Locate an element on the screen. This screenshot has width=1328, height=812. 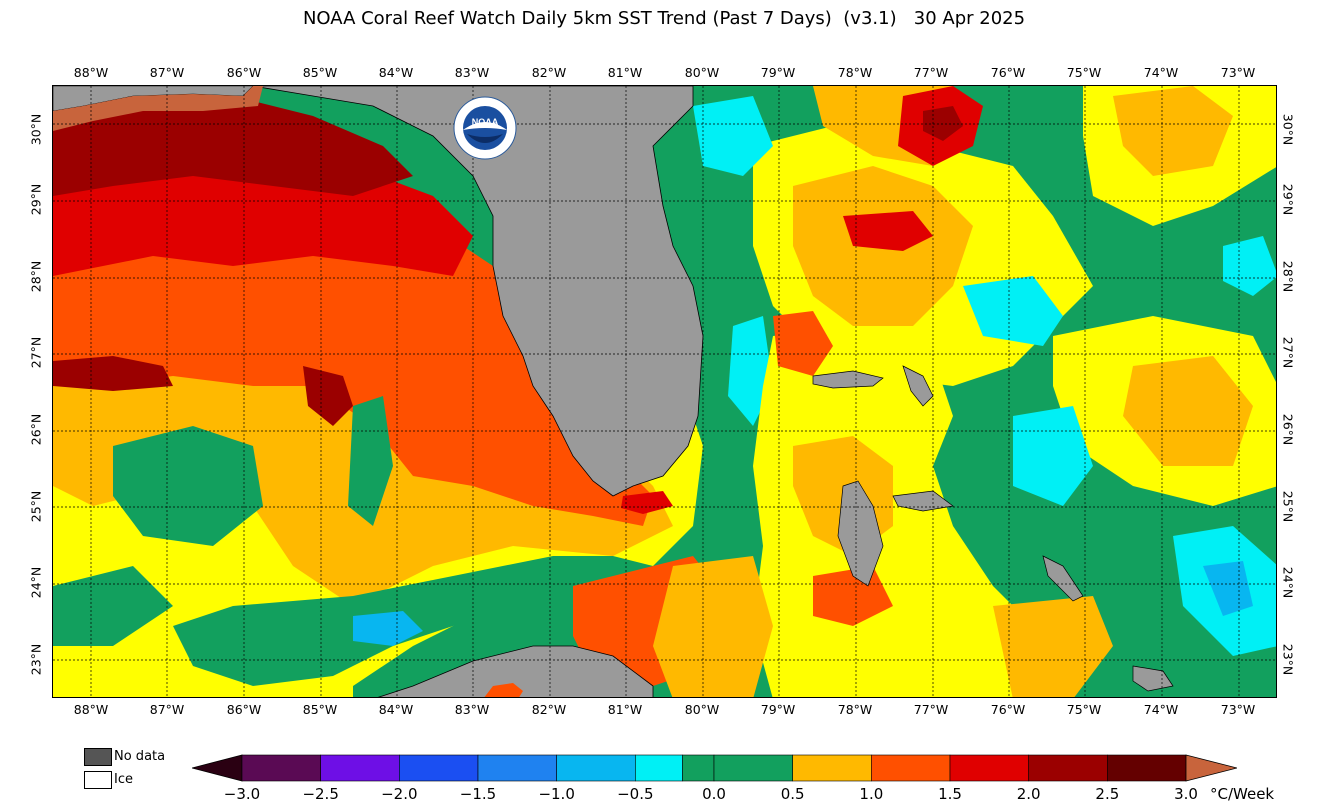
no-data-label: No data is located at coordinates (140, 756).